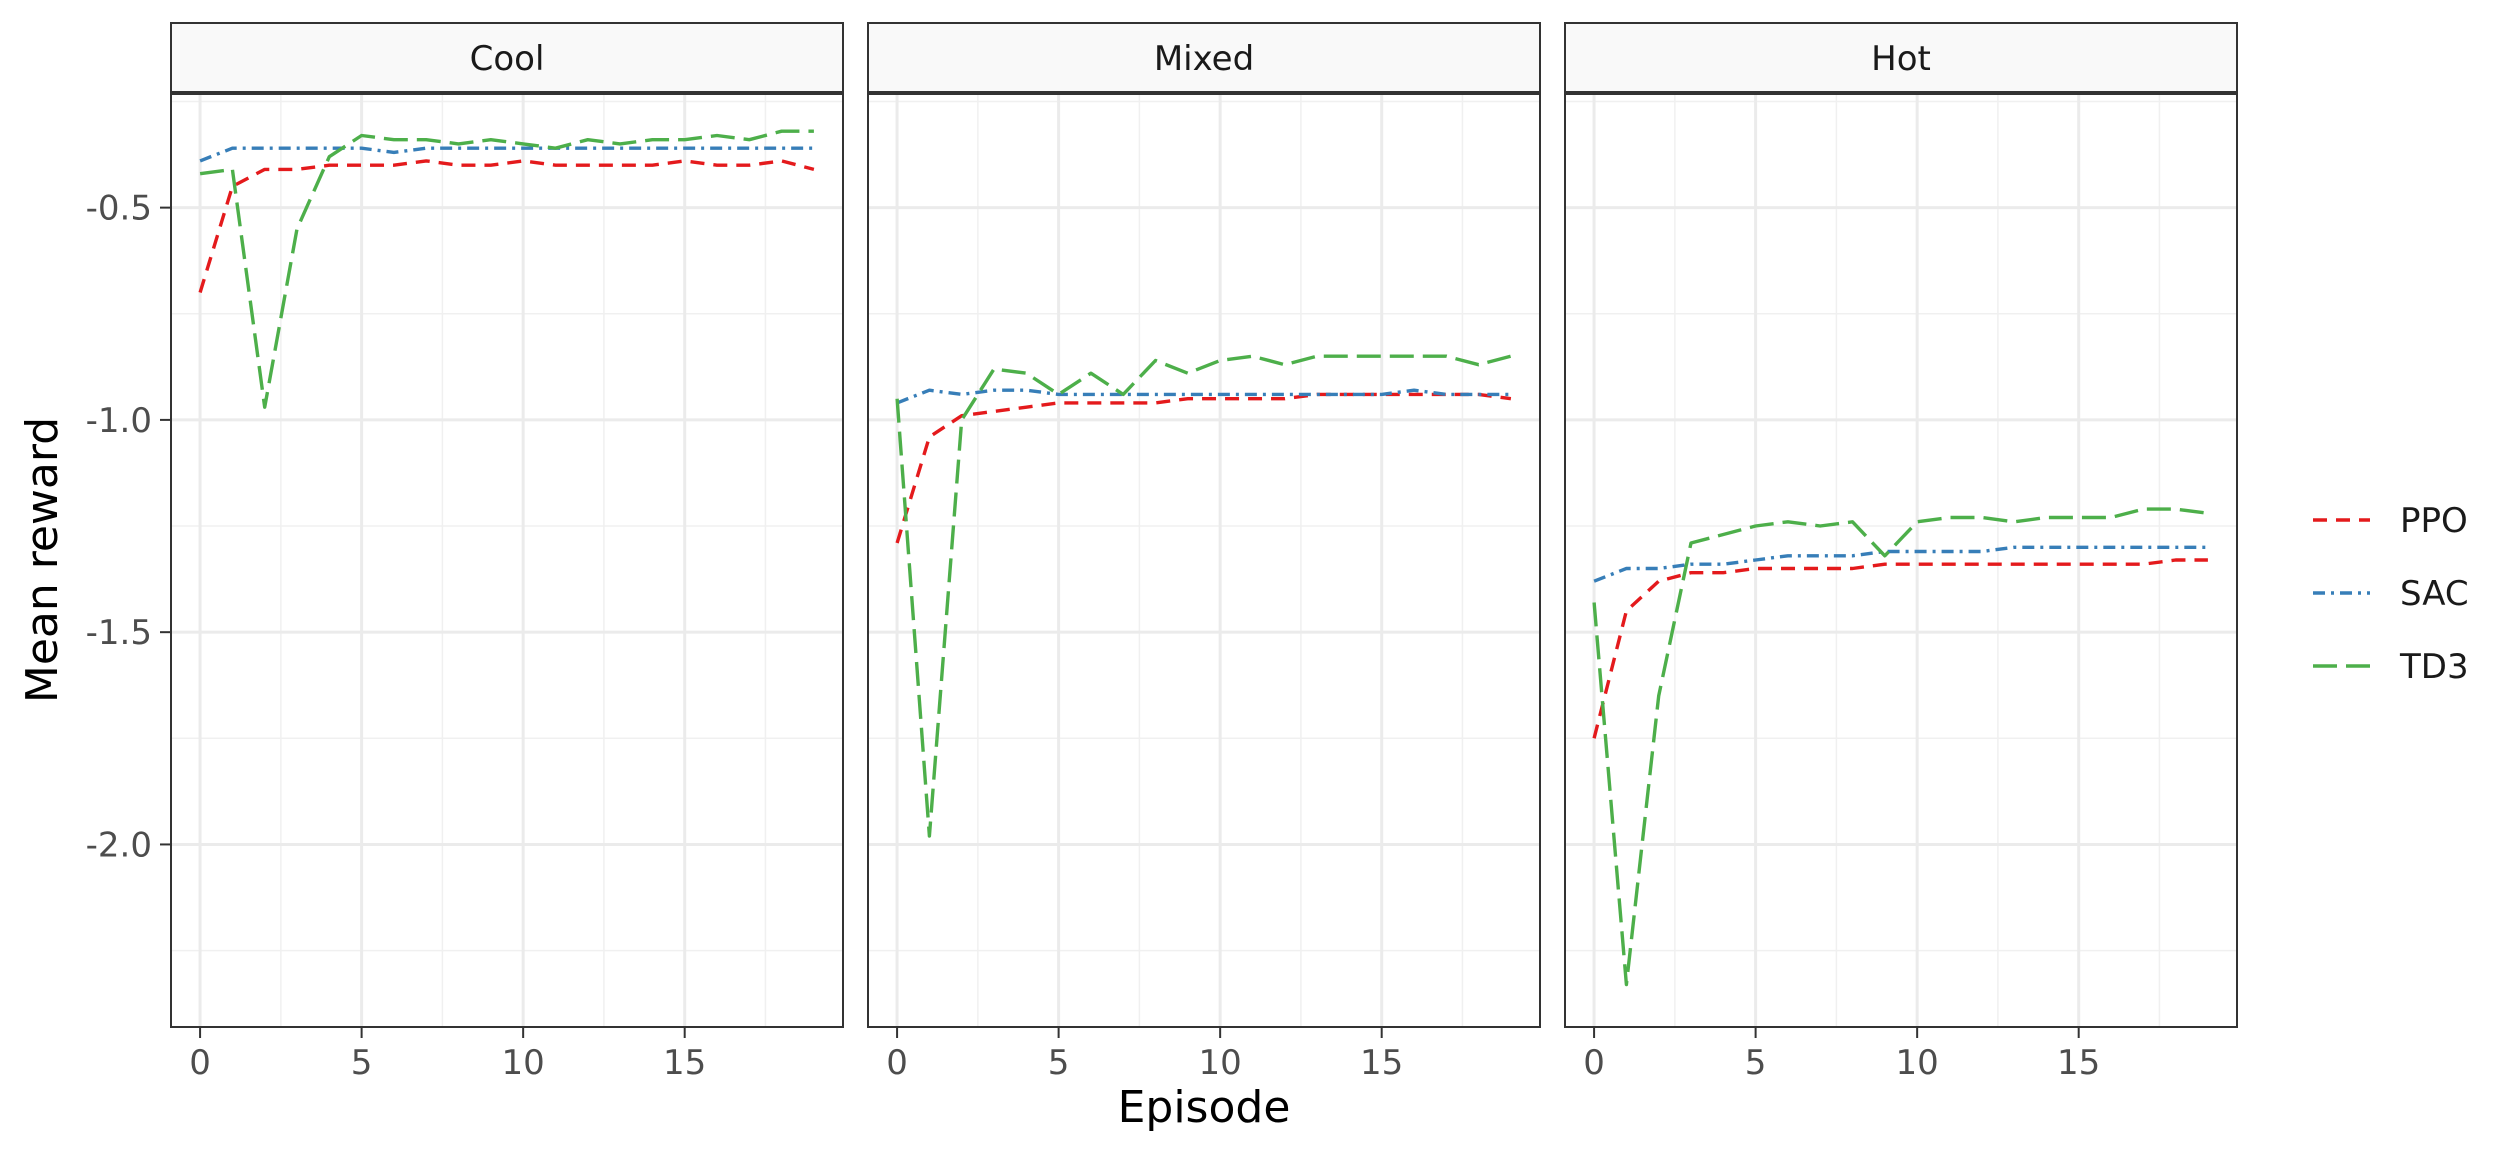  Describe the element at coordinates (2390, 521) in the screenshot. I see `legend-item-ppo: PPO` at that location.